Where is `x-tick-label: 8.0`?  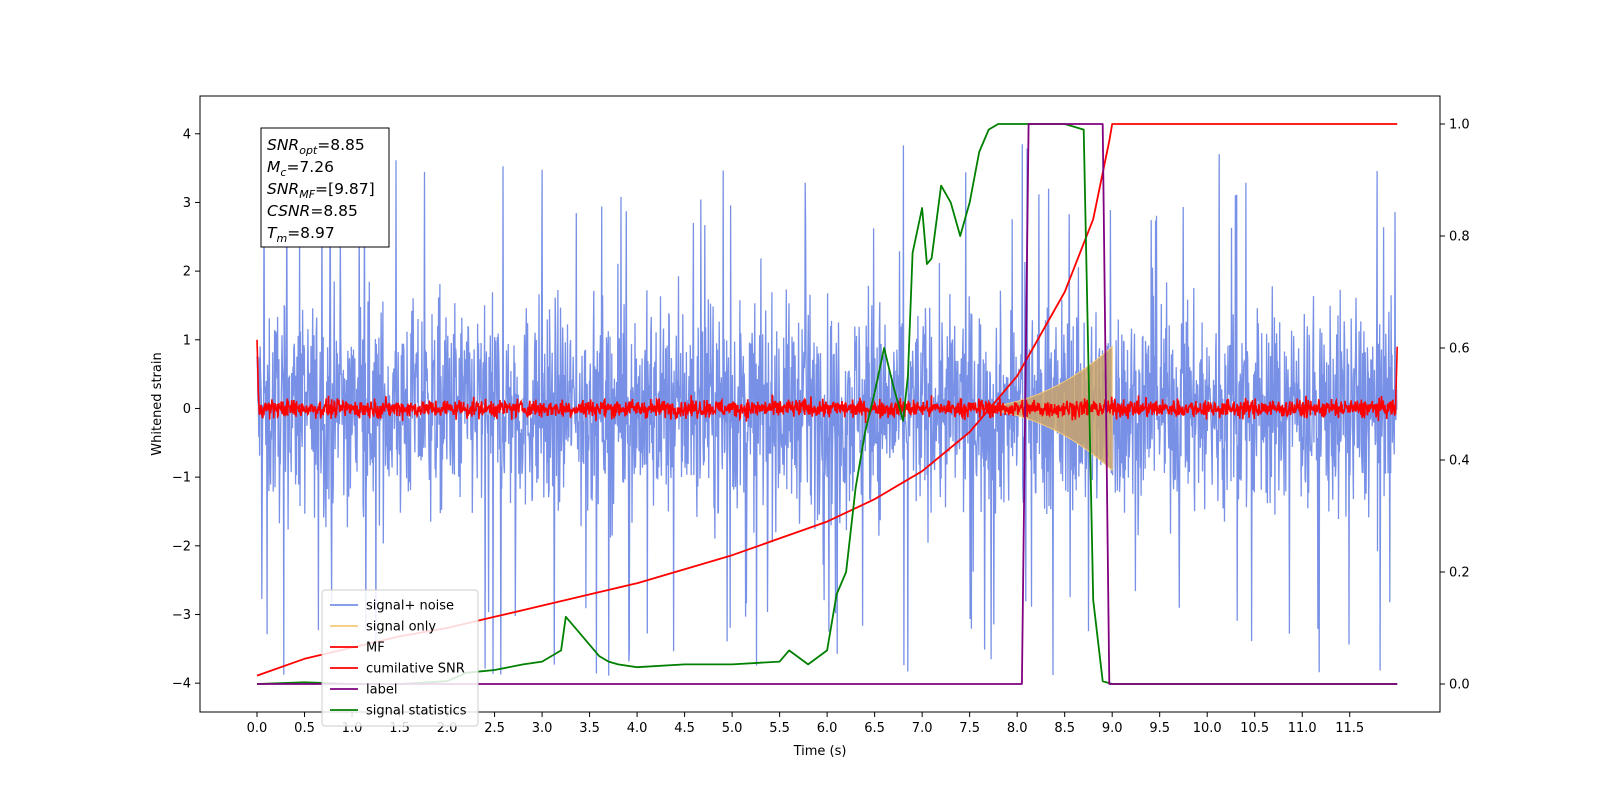 x-tick-label: 8.0 is located at coordinates (1017, 728).